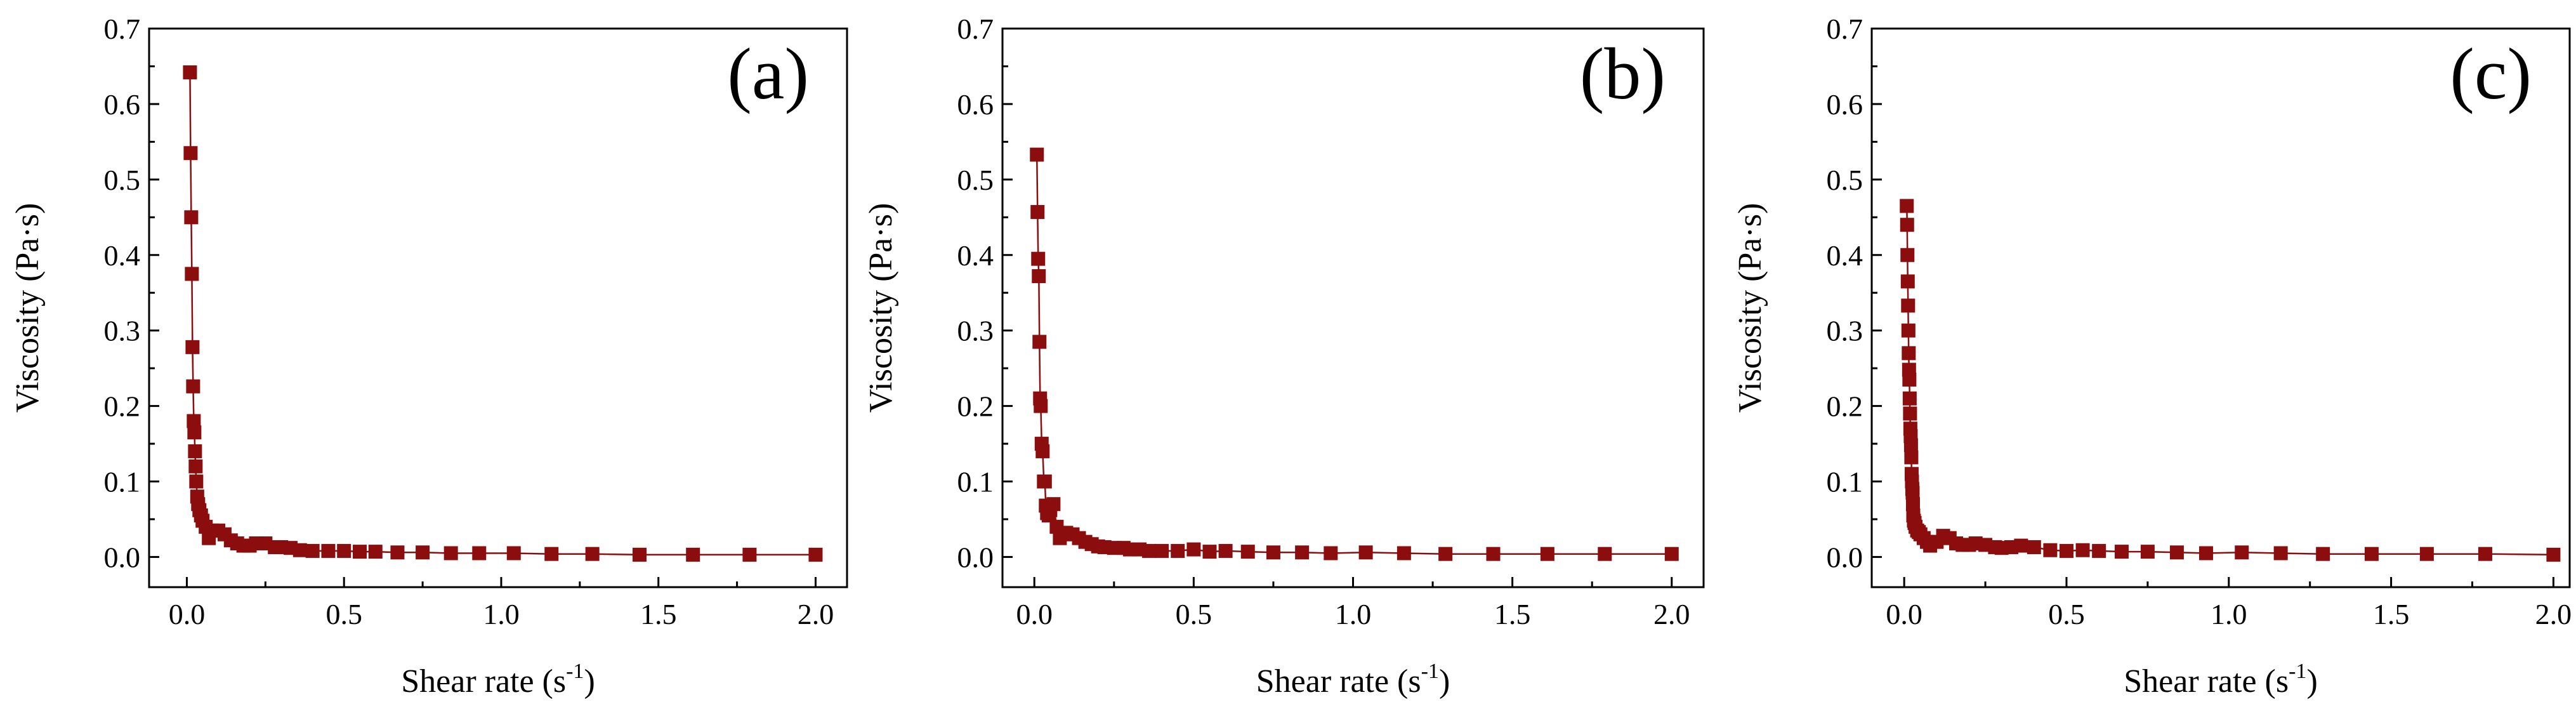  Describe the element at coordinates (2229, 614) in the screenshot. I see `x-tick-label: 1.0` at that location.